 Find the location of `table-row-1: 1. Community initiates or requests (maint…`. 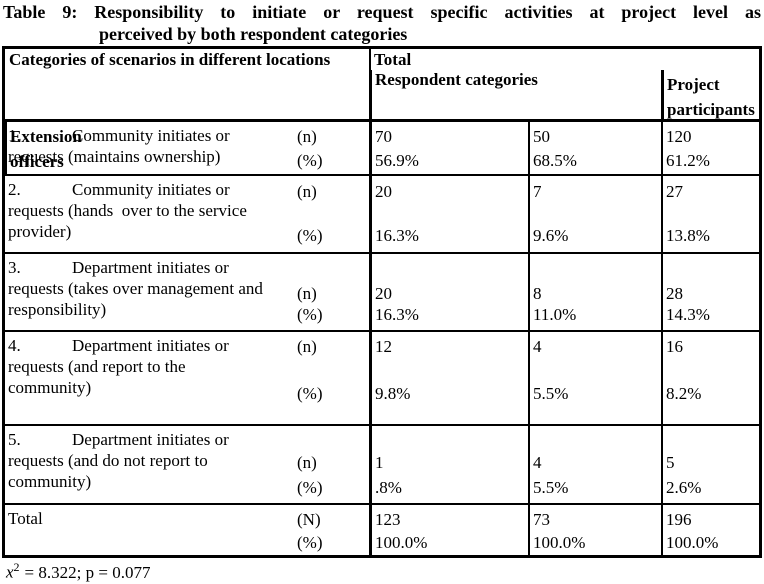

table-row-1: 1. Community initiates or requests (maint… is located at coordinates (382, 149).